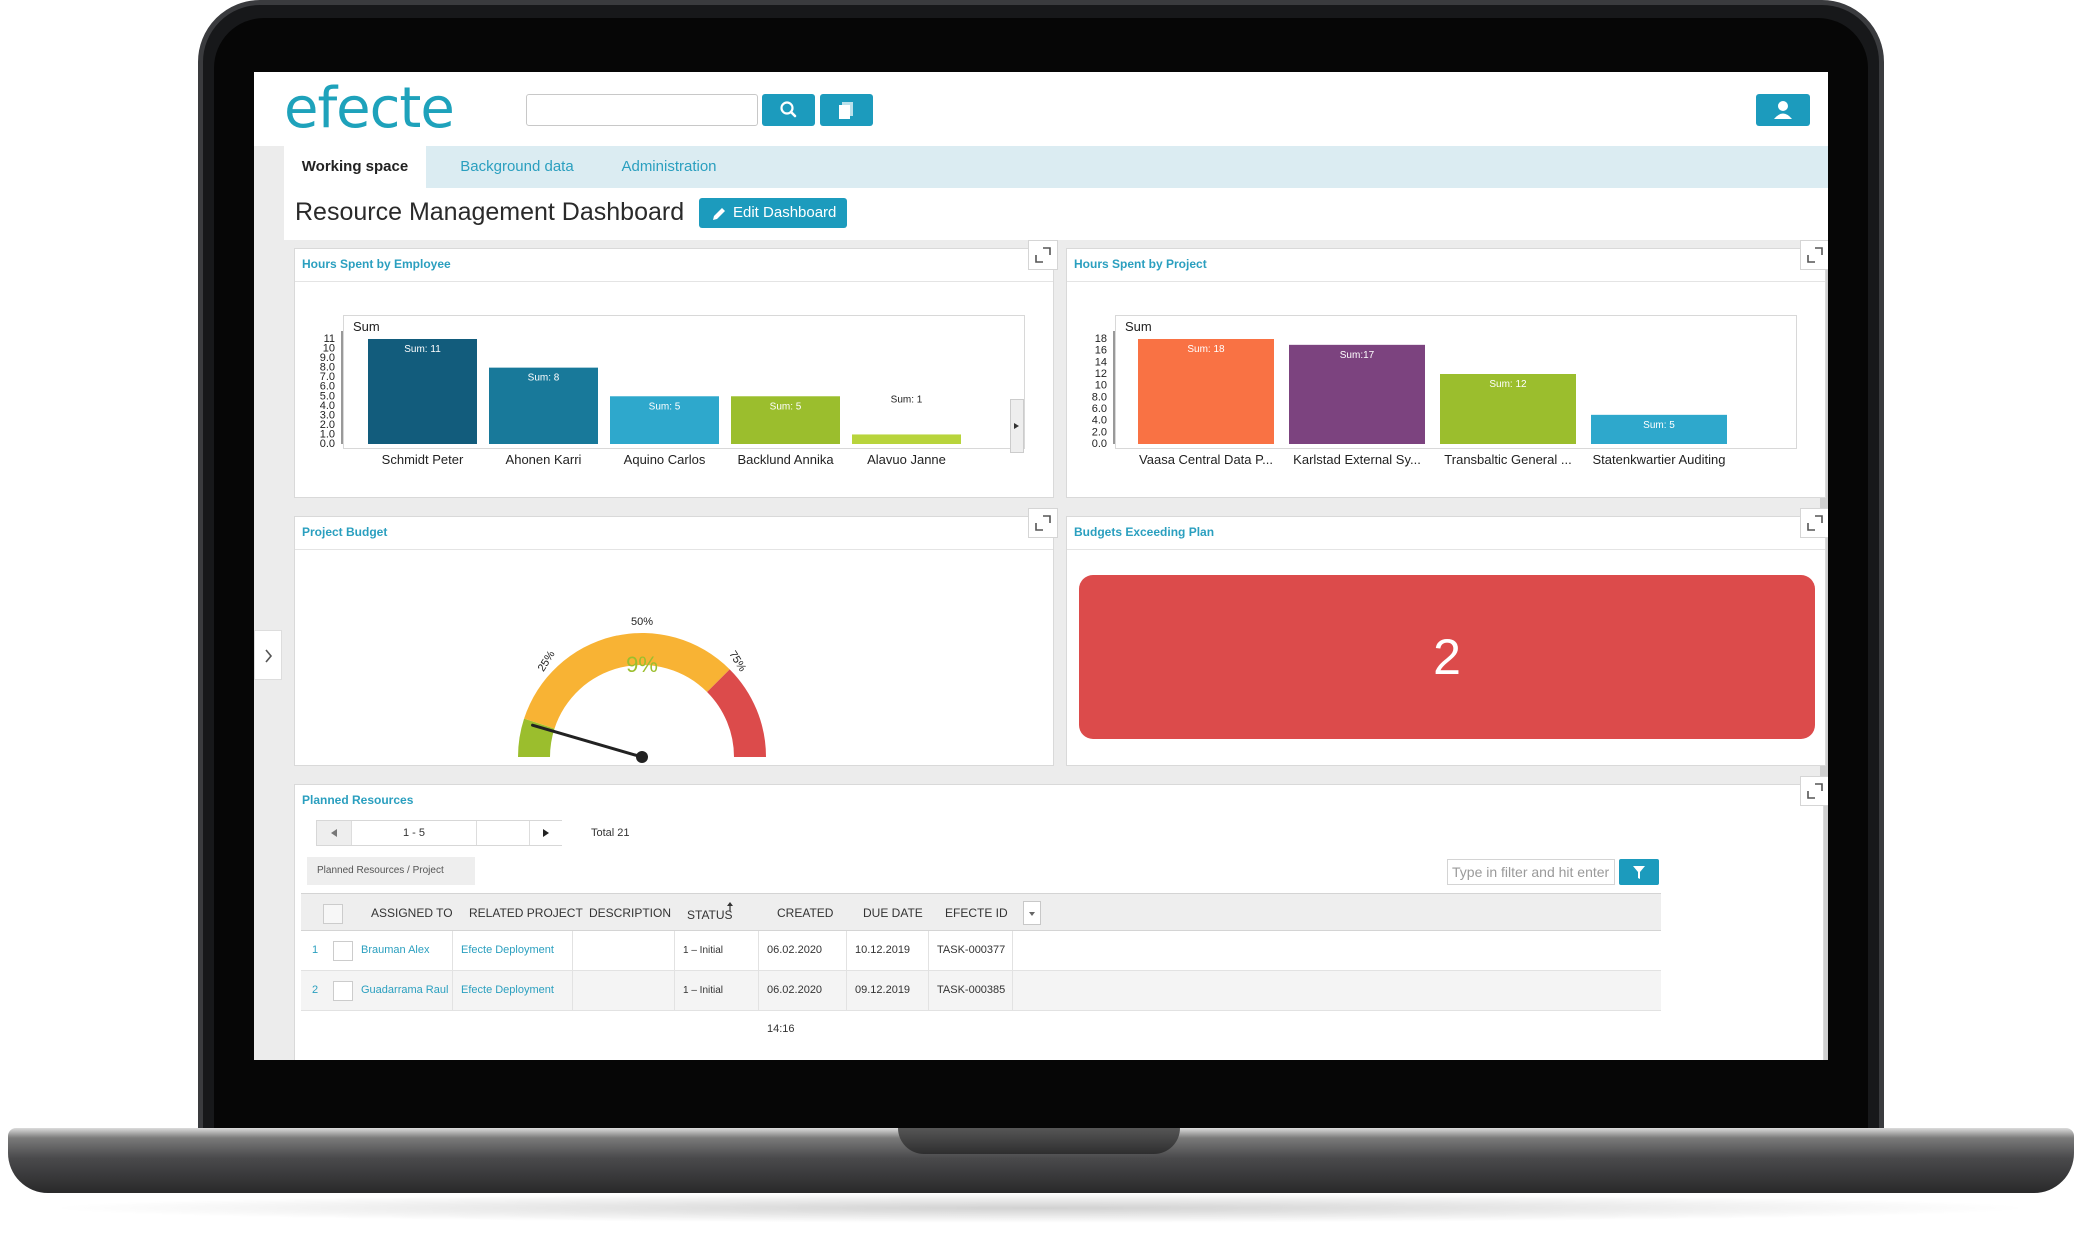 This screenshot has height=1250, width=2077. I want to click on documents-icon, so click(846, 110).